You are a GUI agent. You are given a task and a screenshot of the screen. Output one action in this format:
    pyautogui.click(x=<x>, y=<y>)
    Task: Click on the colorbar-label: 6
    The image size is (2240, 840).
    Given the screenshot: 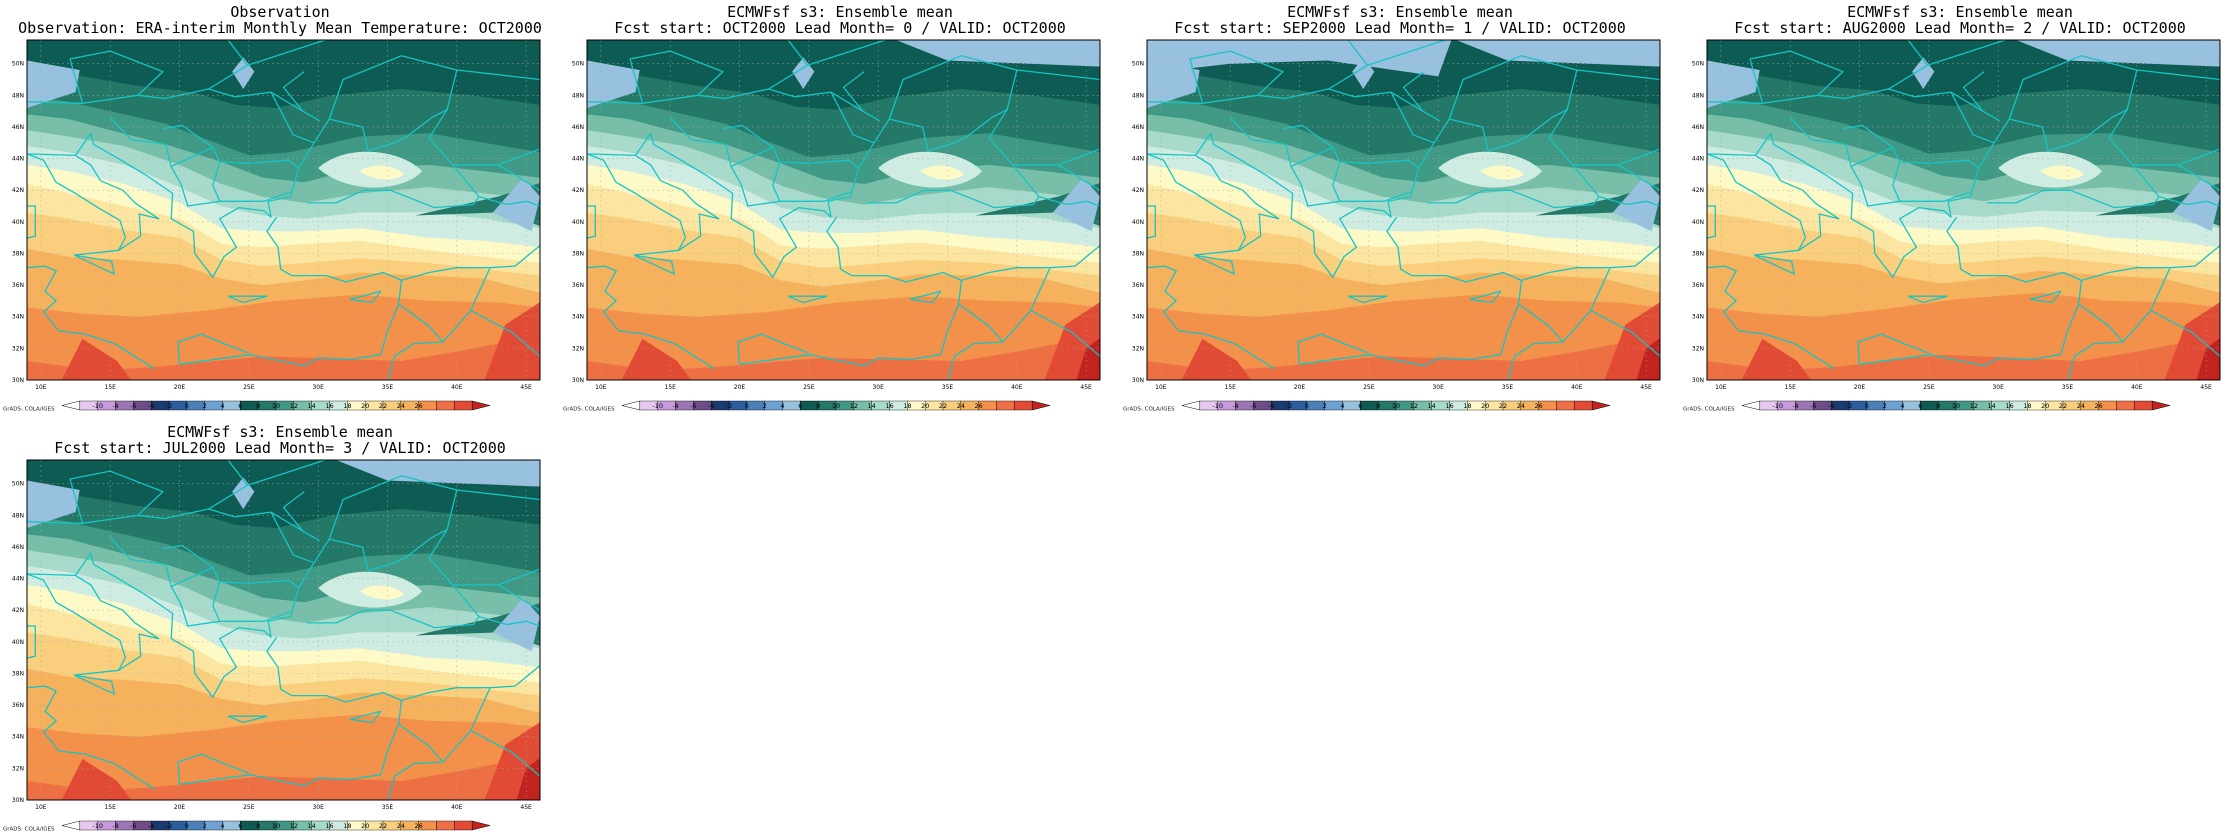 What is the action you would take?
    pyautogui.click(x=1360, y=406)
    